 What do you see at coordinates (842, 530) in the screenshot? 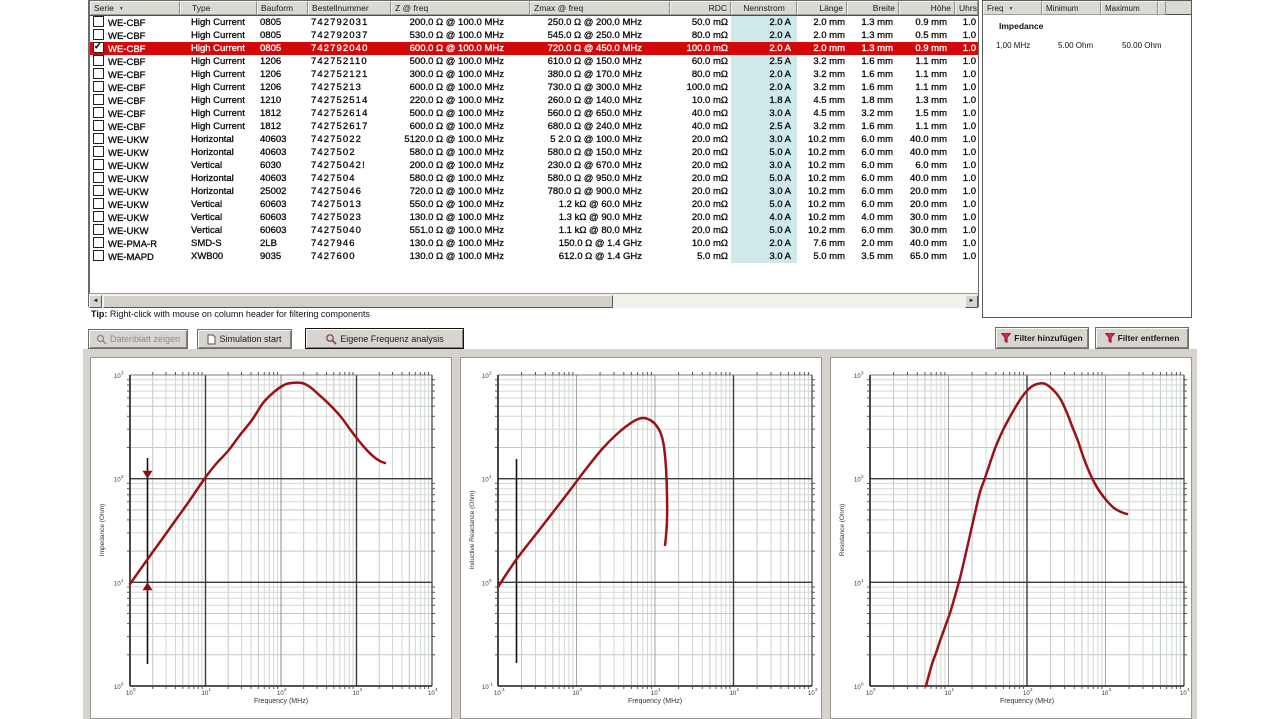
I see `svg-text: Resistance (Ohm)` at bounding box center [842, 530].